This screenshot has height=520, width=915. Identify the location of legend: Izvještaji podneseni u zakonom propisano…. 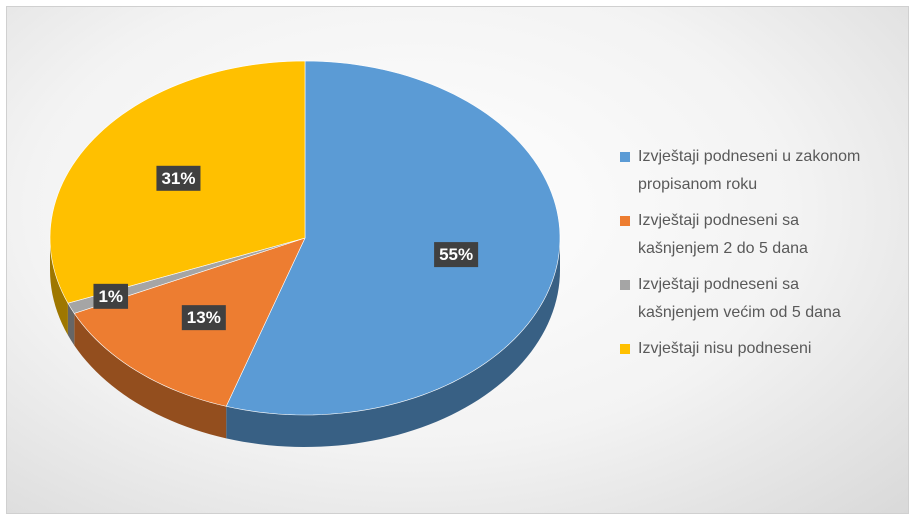
(762, 257).